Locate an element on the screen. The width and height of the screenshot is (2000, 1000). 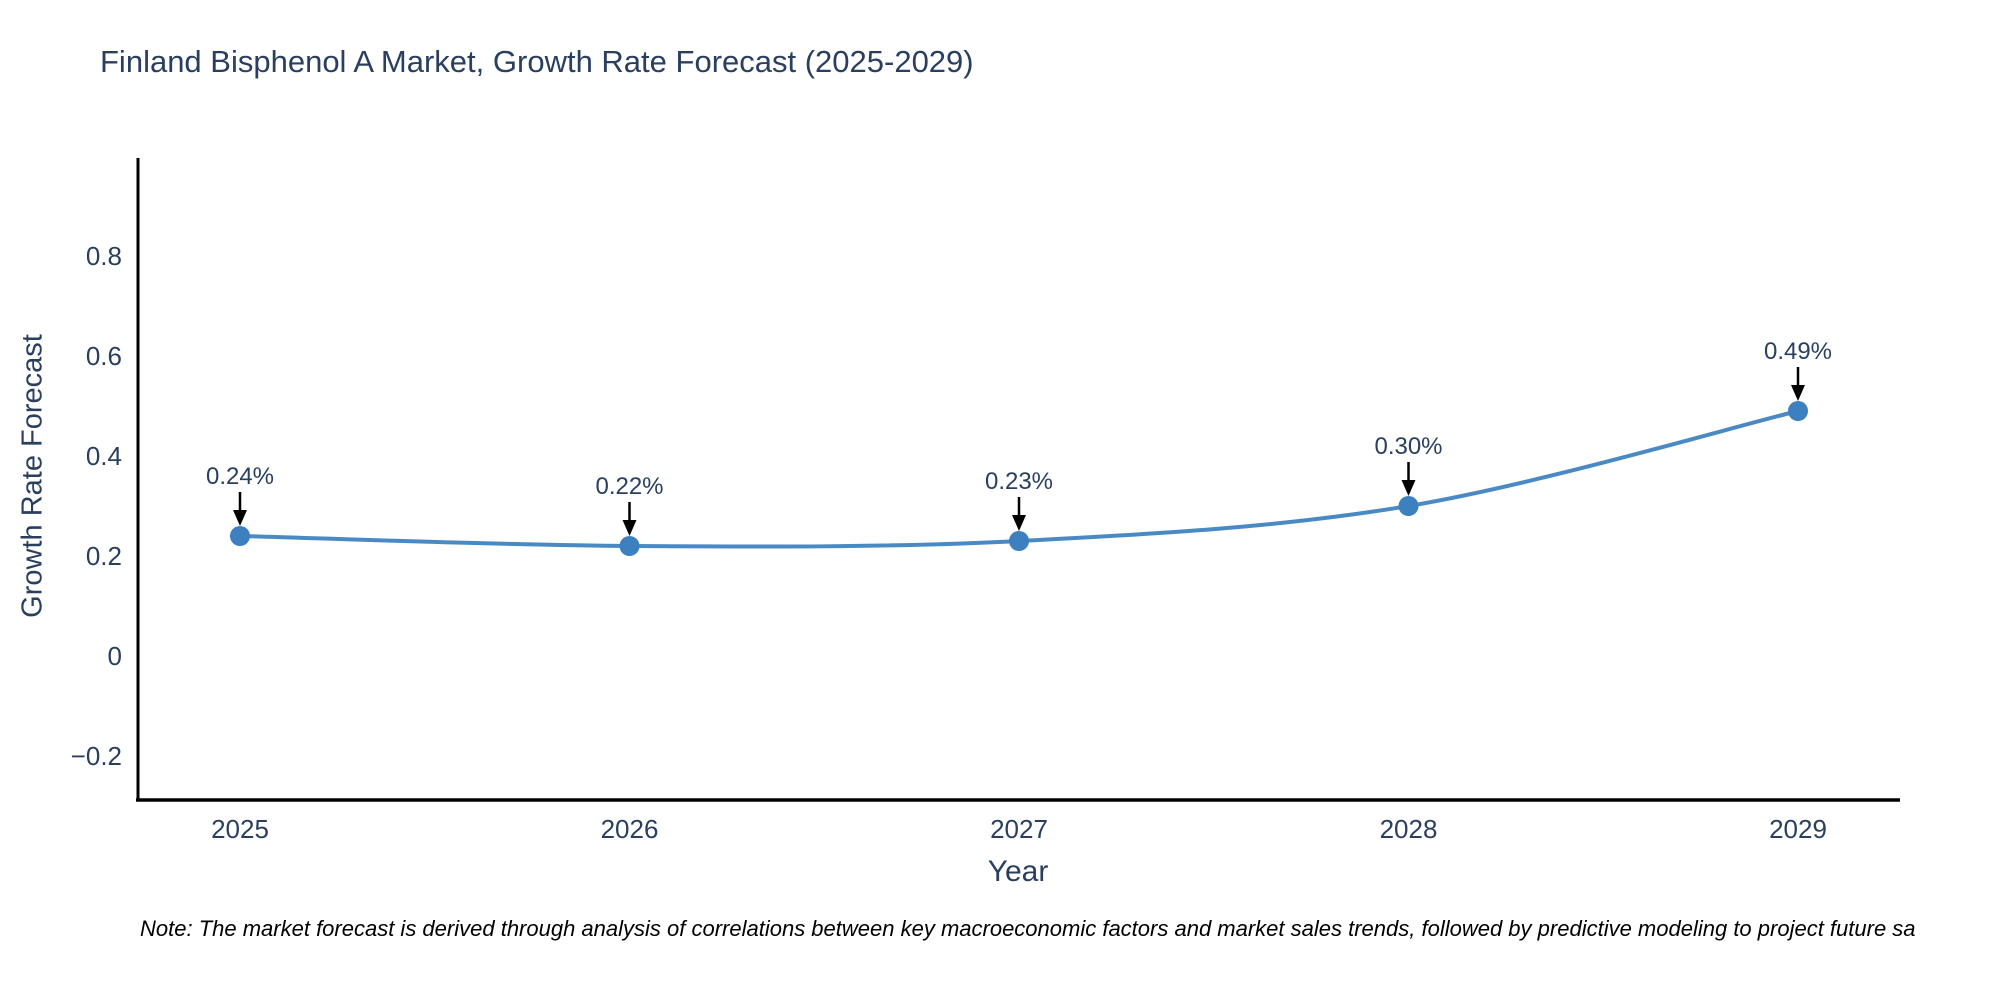
y-tick-label: 0.2 is located at coordinates (104, 556).